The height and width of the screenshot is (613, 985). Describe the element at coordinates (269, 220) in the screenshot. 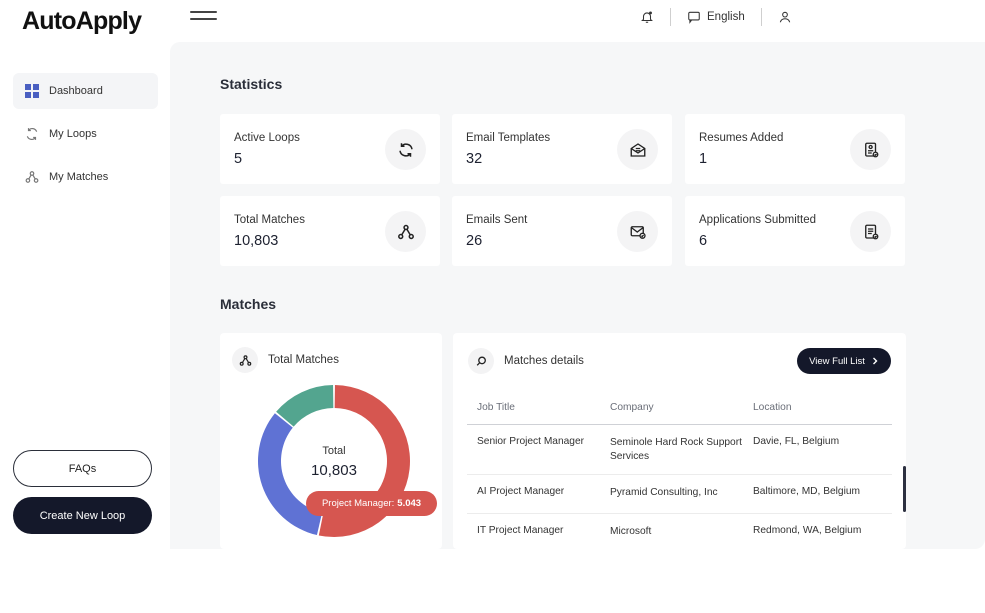

I see `stat-label: Total Matches` at that location.